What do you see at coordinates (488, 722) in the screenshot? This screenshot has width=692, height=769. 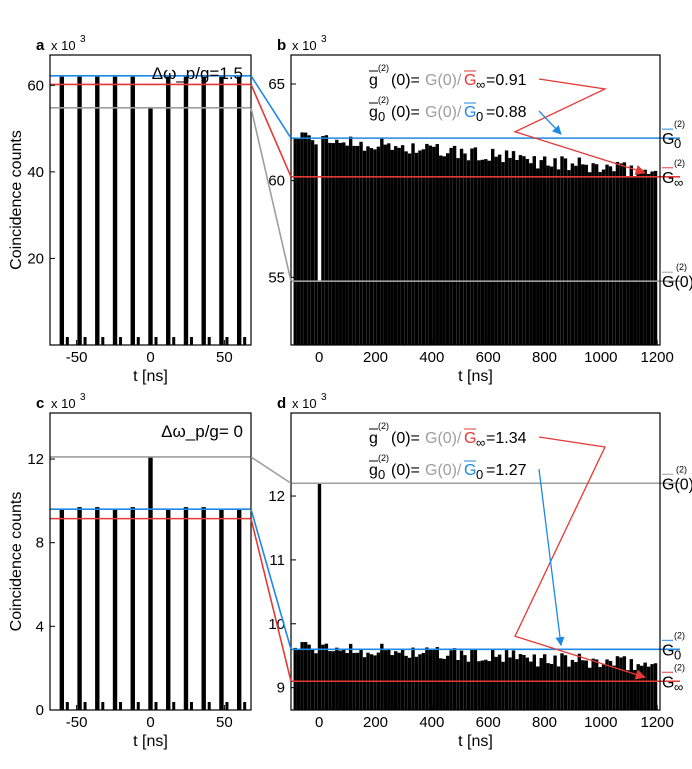 I see `x-tick-label: 600` at bounding box center [488, 722].